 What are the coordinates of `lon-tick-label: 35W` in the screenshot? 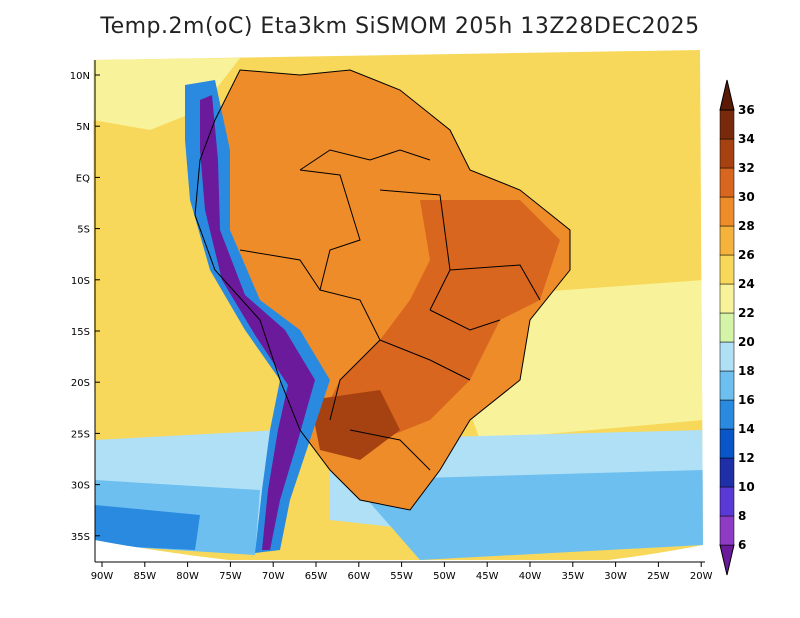 It's located at (572, 576).